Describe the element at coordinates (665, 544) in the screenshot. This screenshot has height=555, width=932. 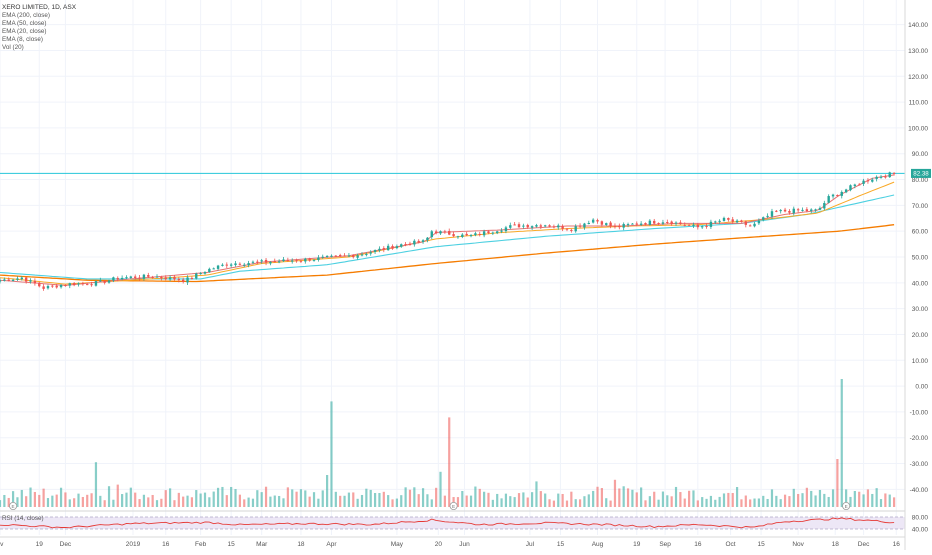
I see `time-axis-tick-label: Sep` at that location.